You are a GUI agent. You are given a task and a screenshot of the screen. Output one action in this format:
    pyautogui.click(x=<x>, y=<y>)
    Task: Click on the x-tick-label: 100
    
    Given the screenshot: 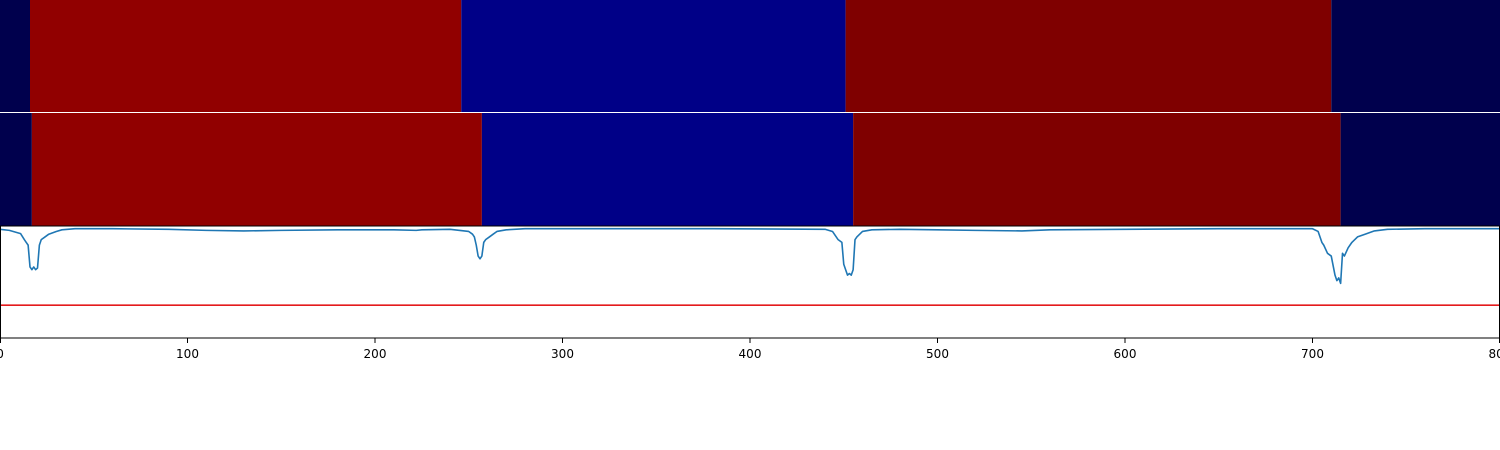 What is the action you would take?
    pyautogui.click(x=187, y=354)
    